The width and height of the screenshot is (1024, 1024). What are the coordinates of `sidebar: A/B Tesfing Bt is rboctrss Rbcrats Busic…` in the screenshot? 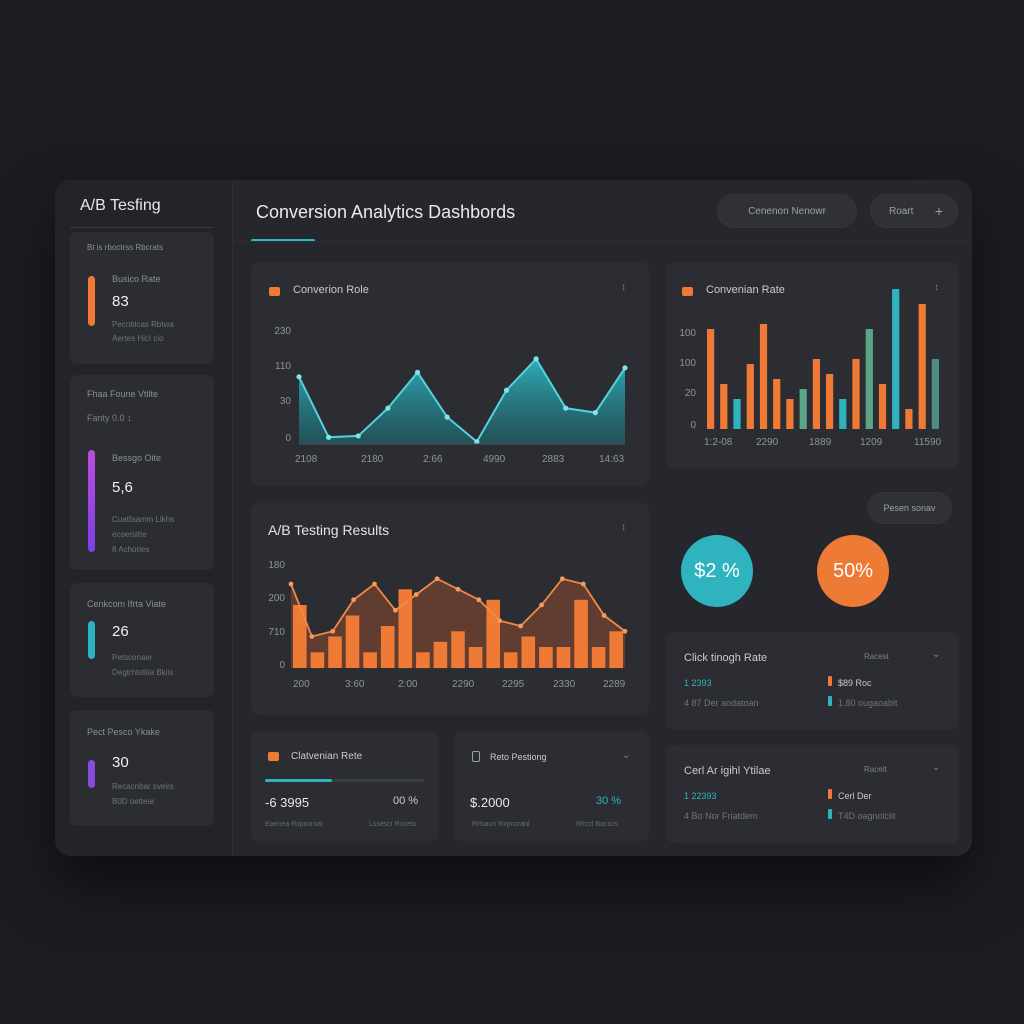 It's located at (144, 518).